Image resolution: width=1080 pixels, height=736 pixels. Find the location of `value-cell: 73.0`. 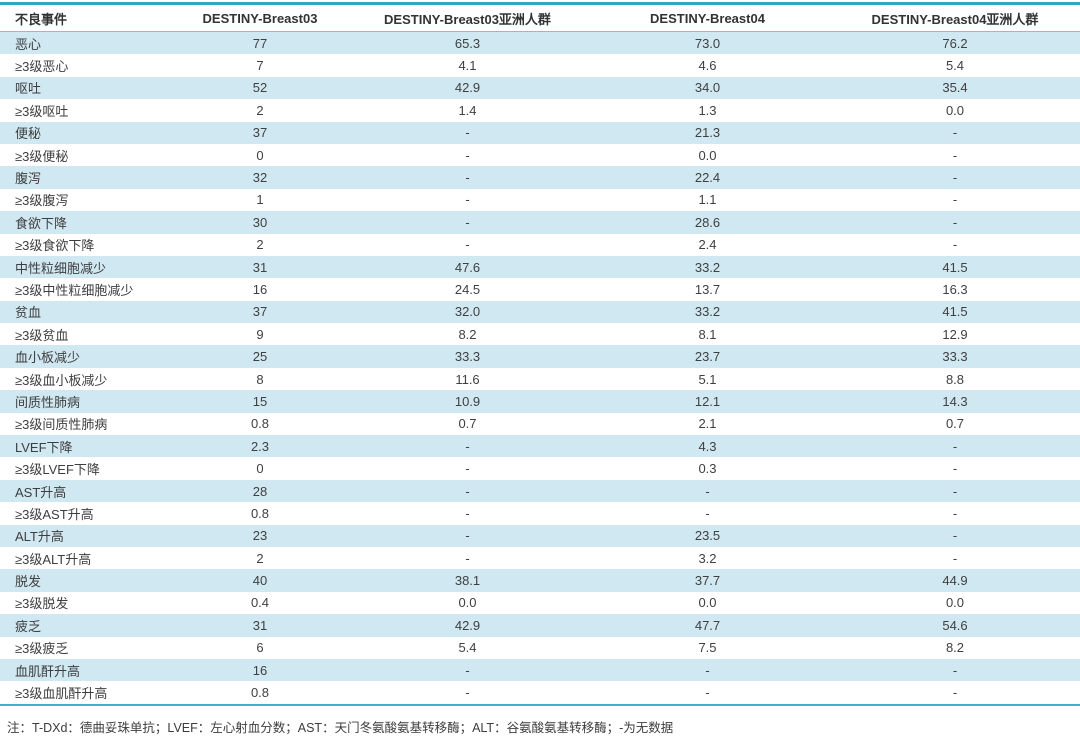

value-cell: 73.0 is located at coordinates (707, 43).